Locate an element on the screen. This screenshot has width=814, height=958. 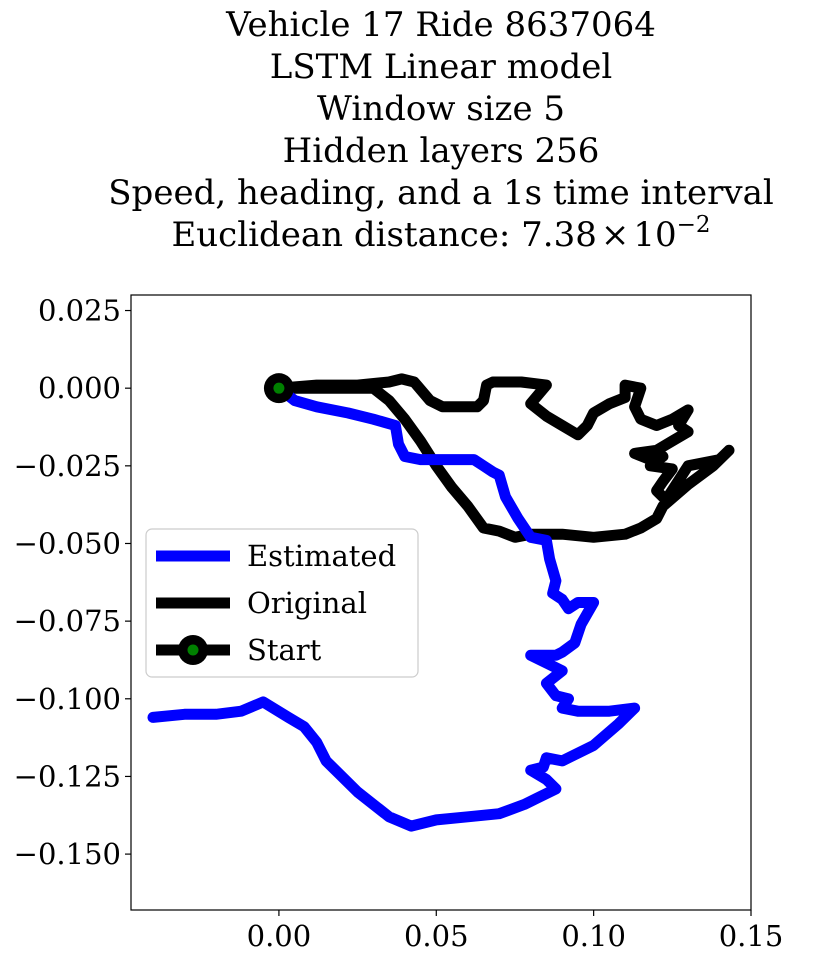
start-marker-inner is located at coordinates (279, 388).